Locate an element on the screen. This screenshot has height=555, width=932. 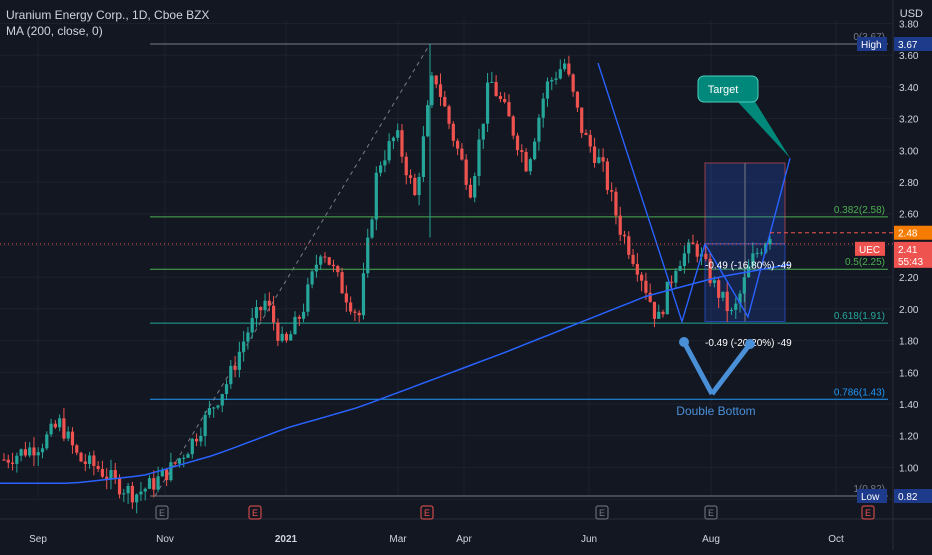
price-tag-value: 2.48 is located at coordinates (908, 234).